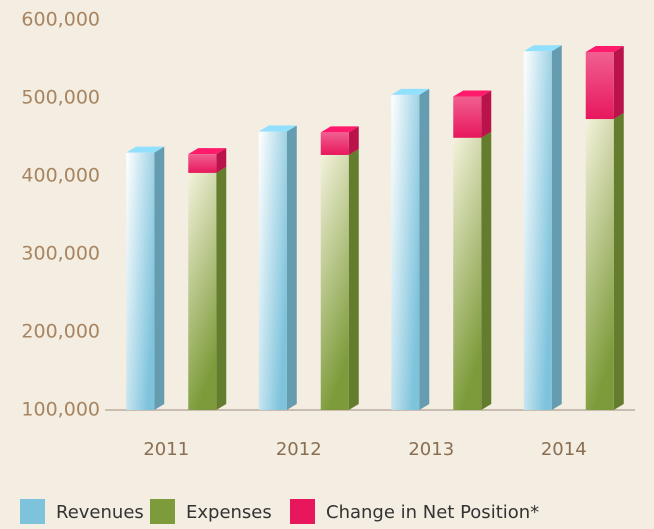 Image resolution: width=654 pixels, height=529 pixels. I want to click on legend-label: Change in Net Position*, so click(432, 512).